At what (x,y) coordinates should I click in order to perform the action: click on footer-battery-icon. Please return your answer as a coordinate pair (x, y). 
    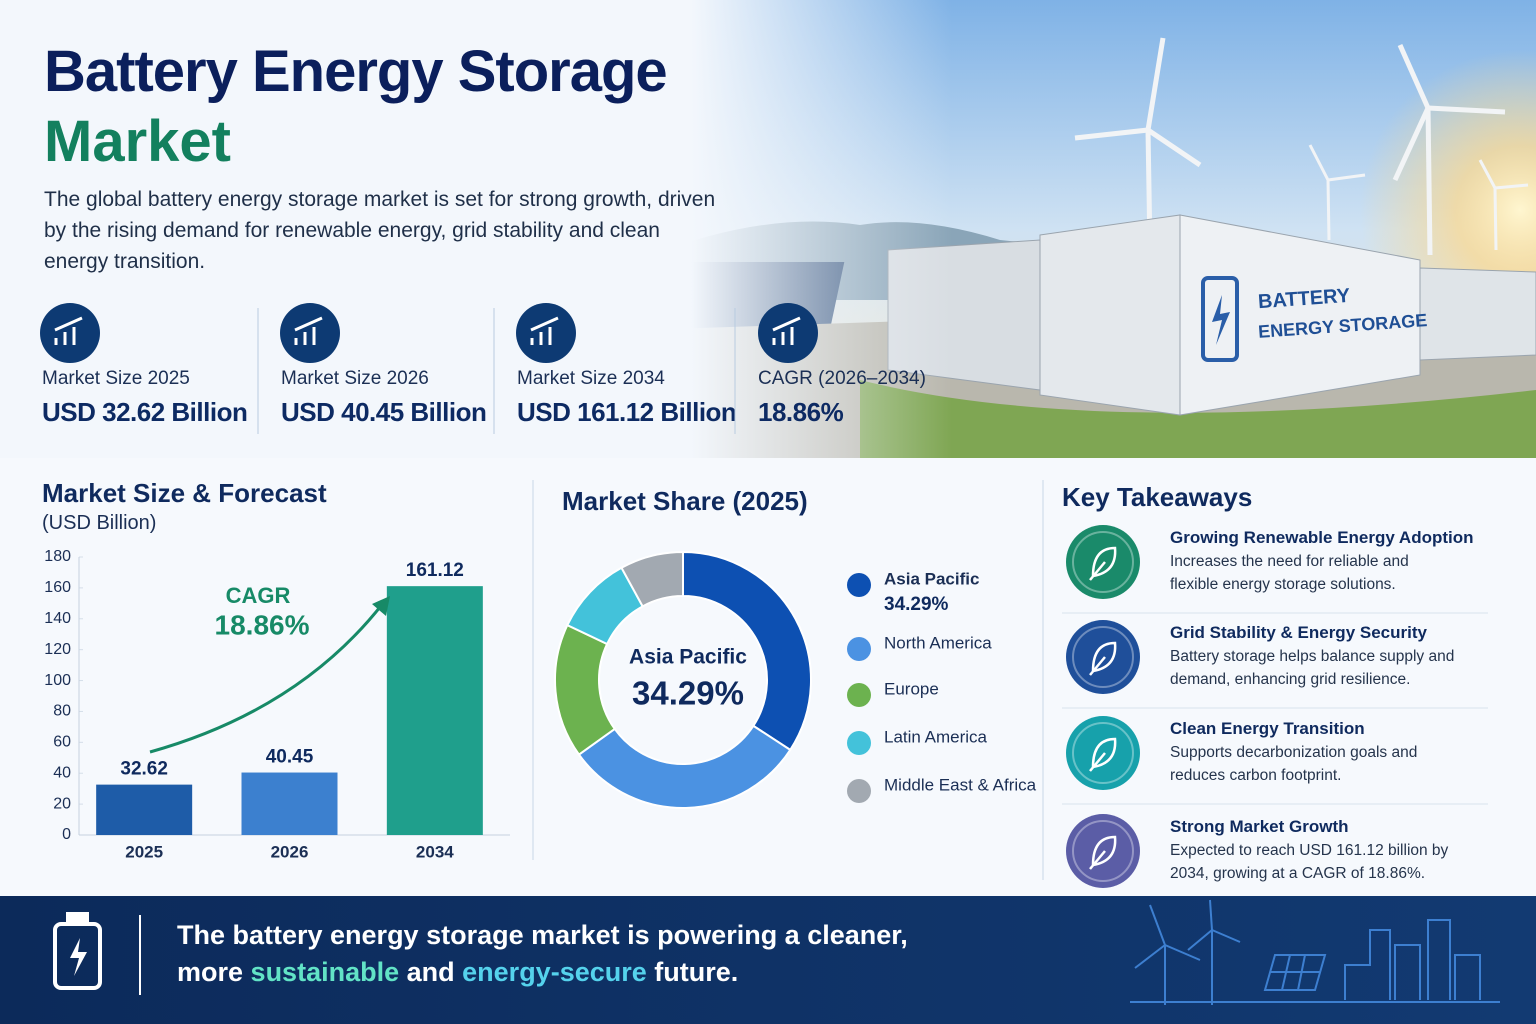
    Looking at the image, I should click on (77, 951).